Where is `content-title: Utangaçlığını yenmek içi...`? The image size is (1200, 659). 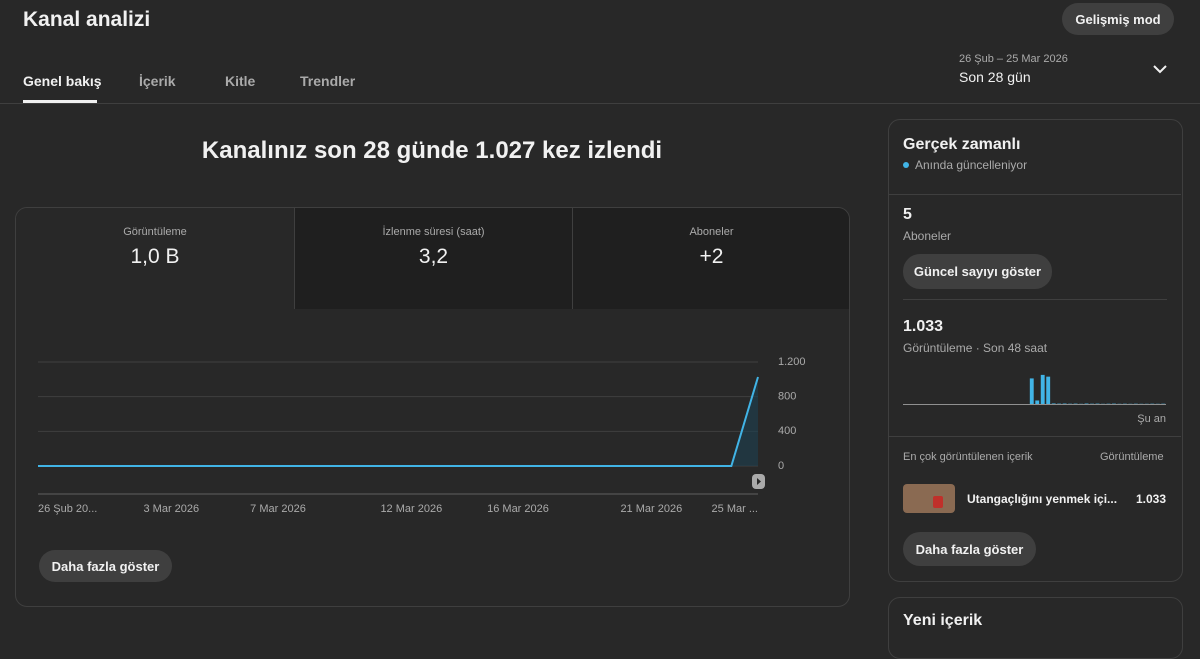 content-title: Utangaçlığını yenmek içi... is located at coordinates (1042, 499).